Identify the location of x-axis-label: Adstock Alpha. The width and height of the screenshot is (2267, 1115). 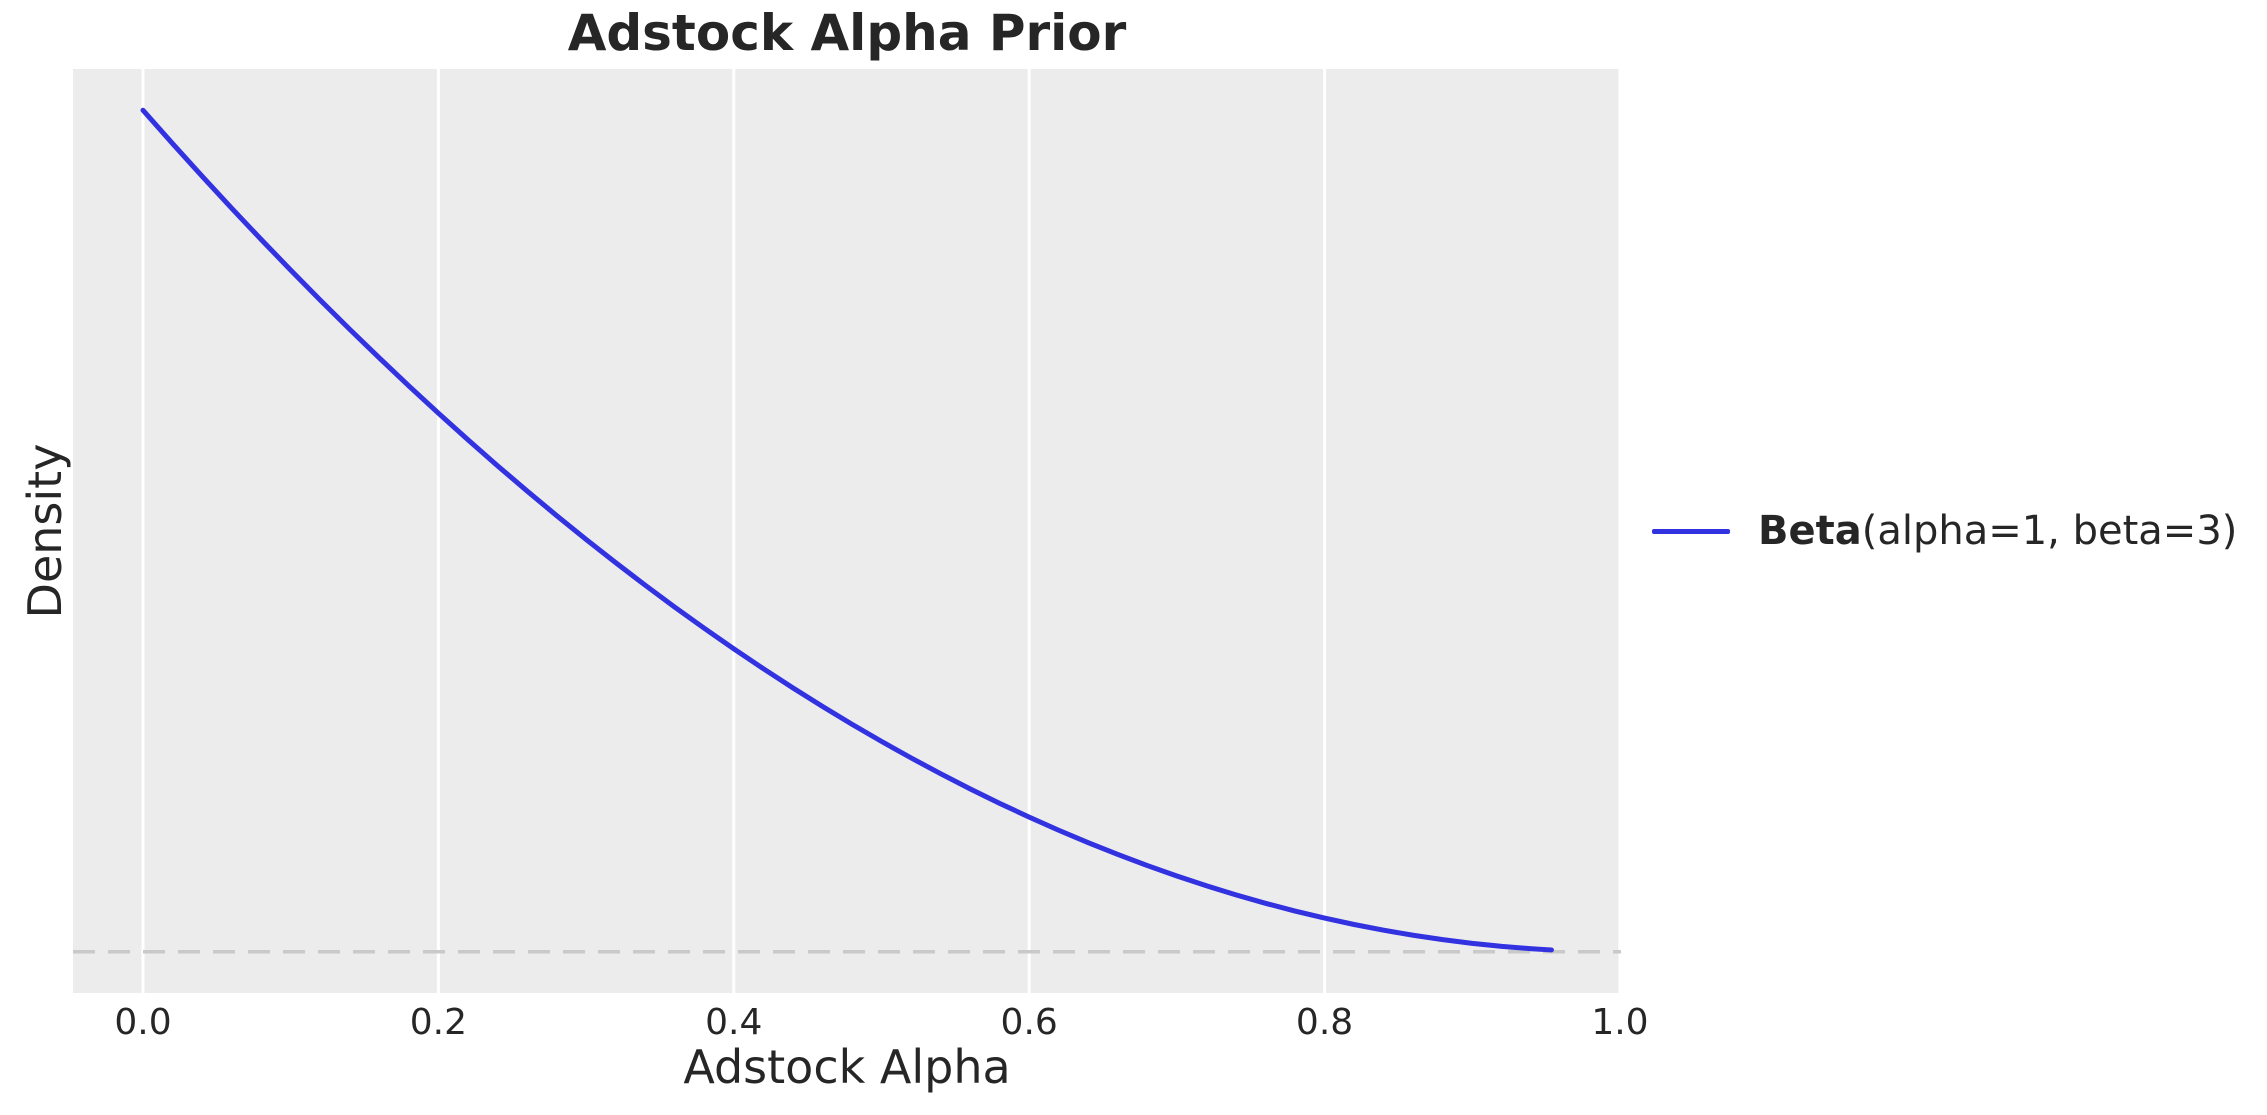
(847, 1067).